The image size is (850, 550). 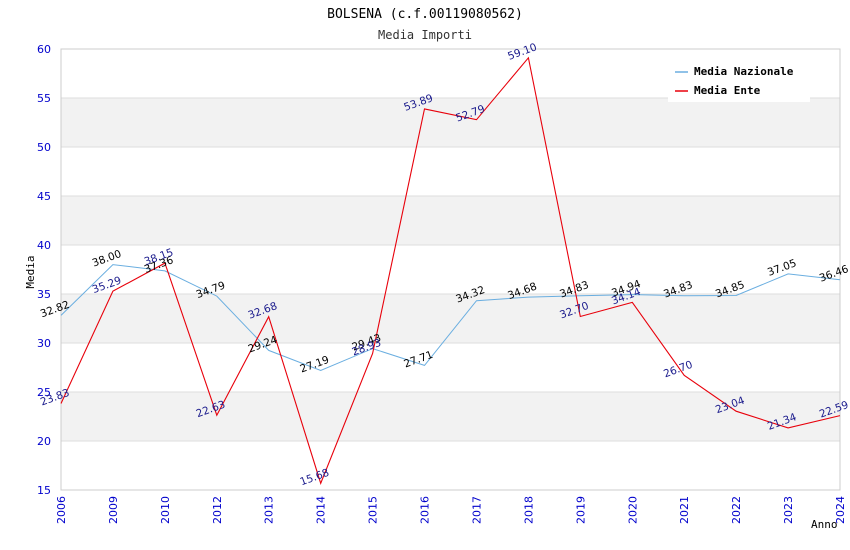 I want to click on y-tick-label: 40, so click(x=44, y=245).